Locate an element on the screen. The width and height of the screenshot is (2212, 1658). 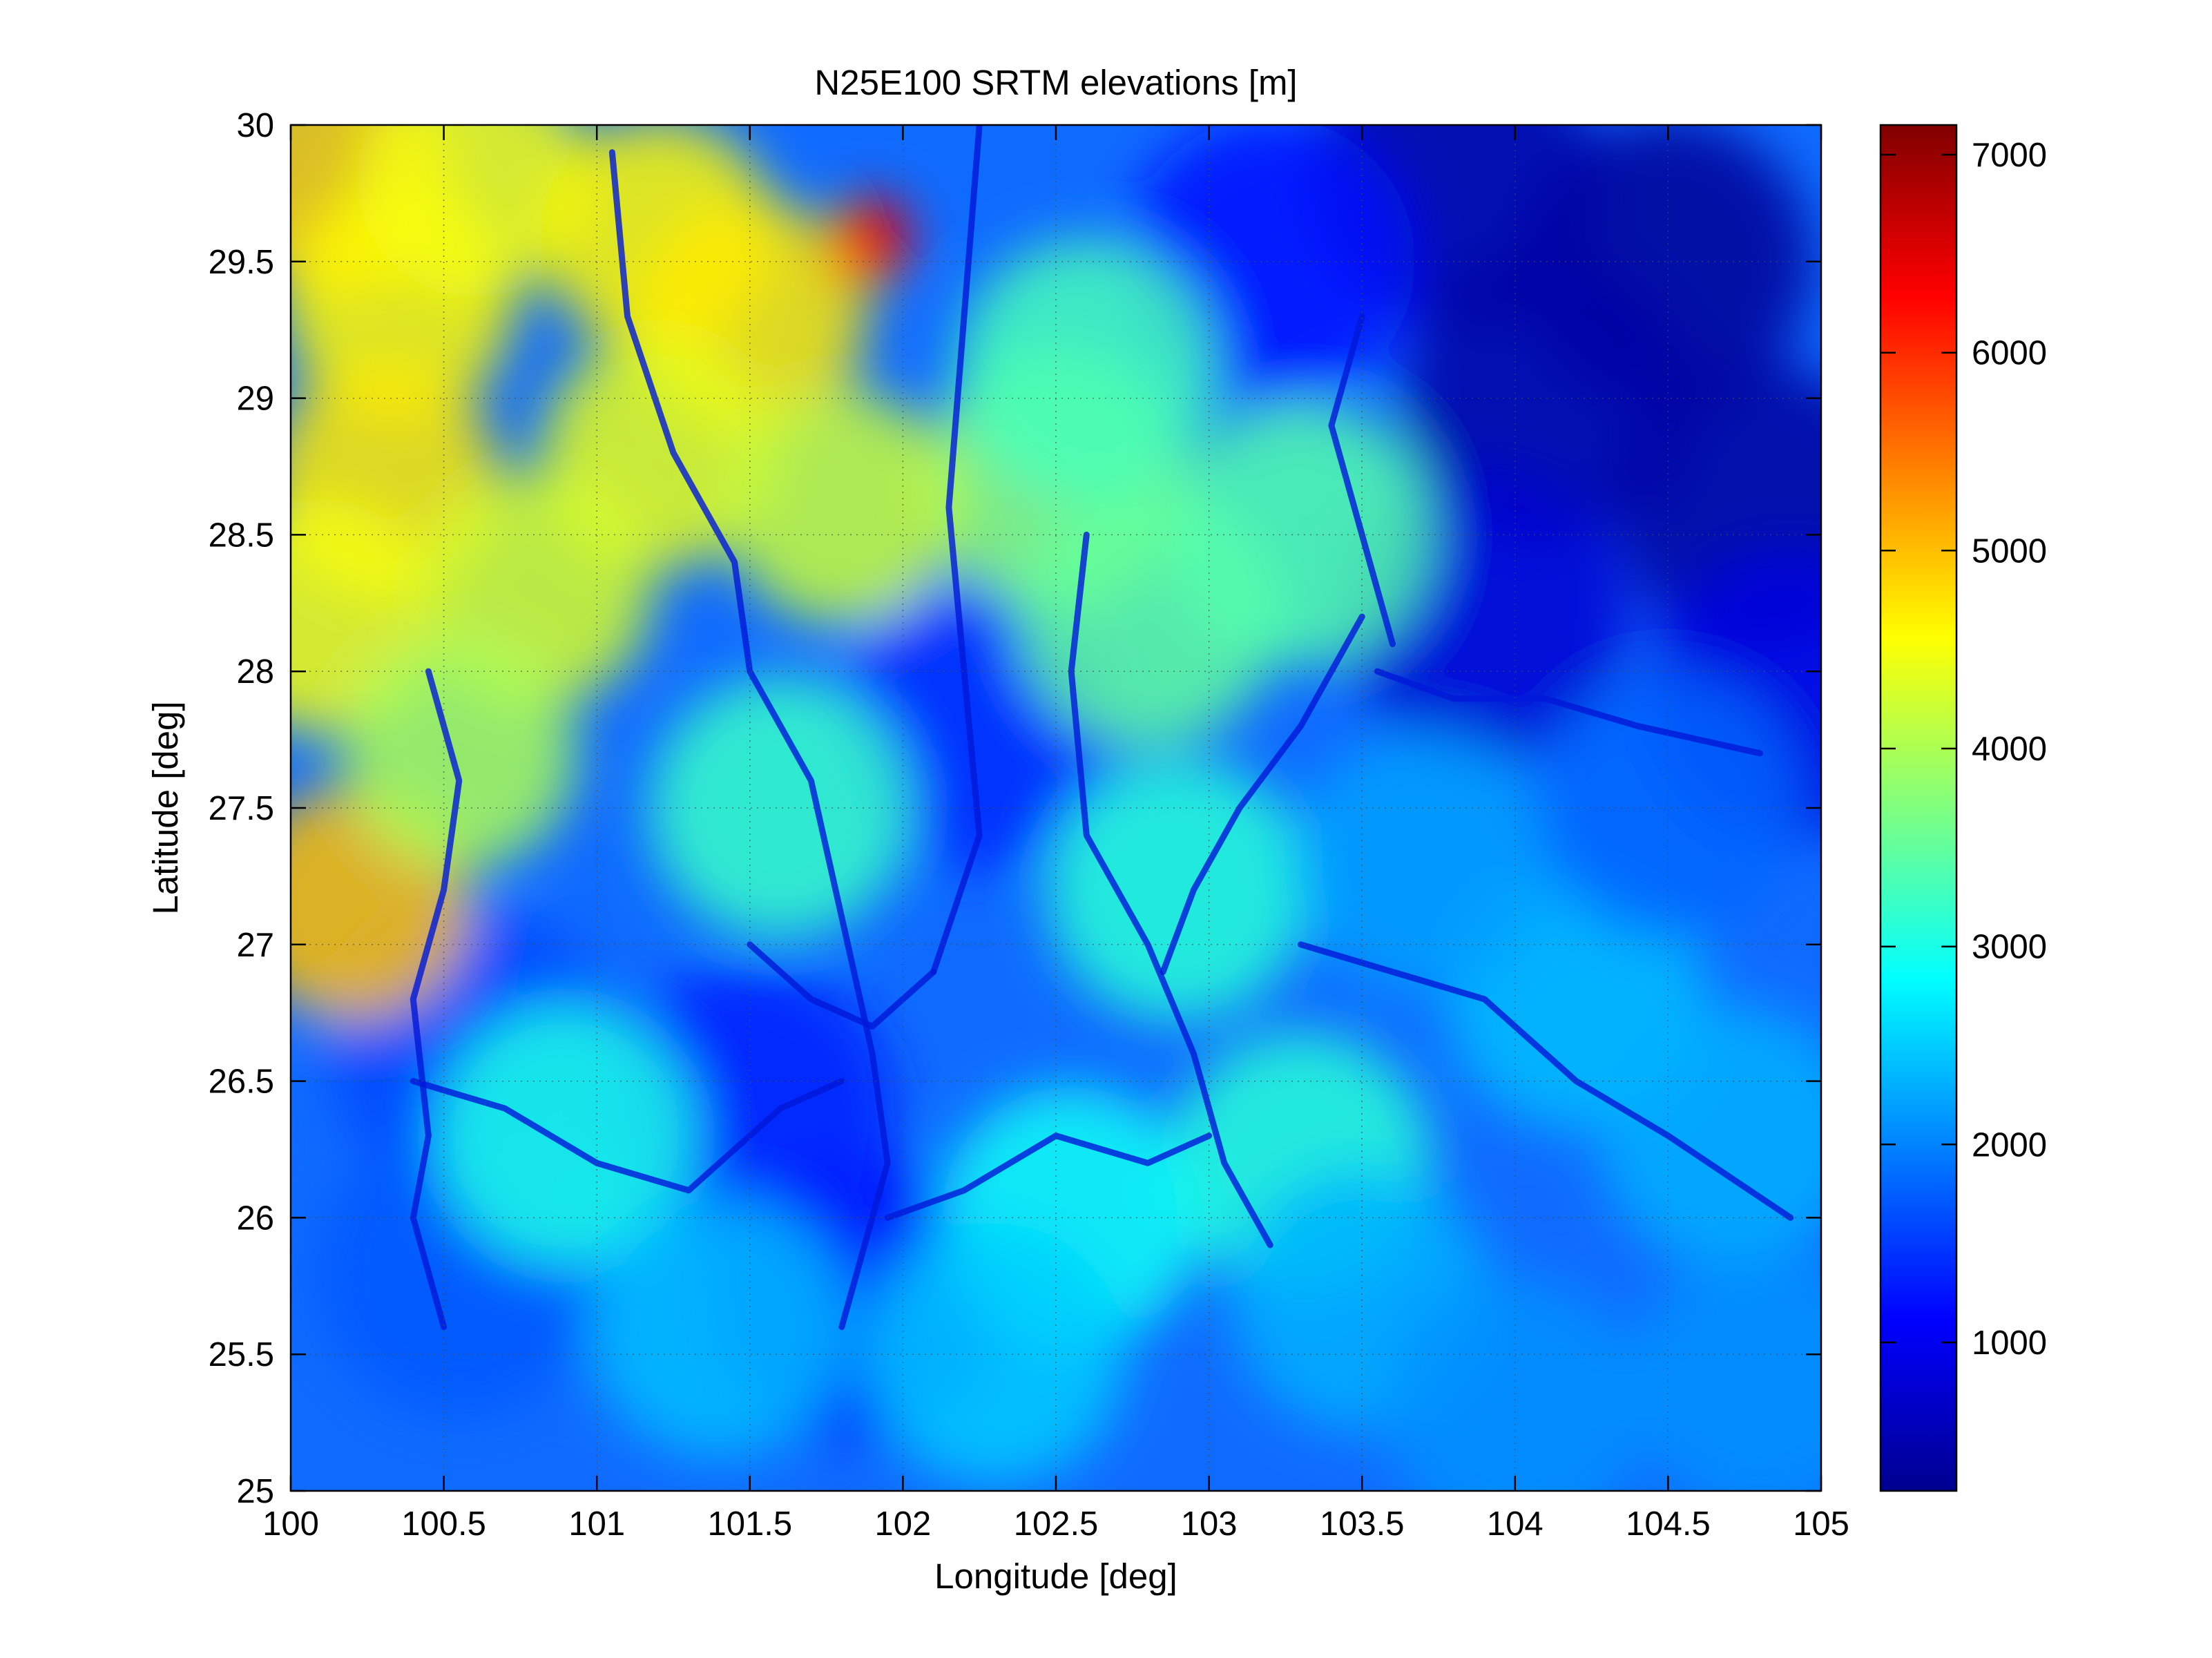
y-tick-label: 30 is located at coordinates (255, 125).